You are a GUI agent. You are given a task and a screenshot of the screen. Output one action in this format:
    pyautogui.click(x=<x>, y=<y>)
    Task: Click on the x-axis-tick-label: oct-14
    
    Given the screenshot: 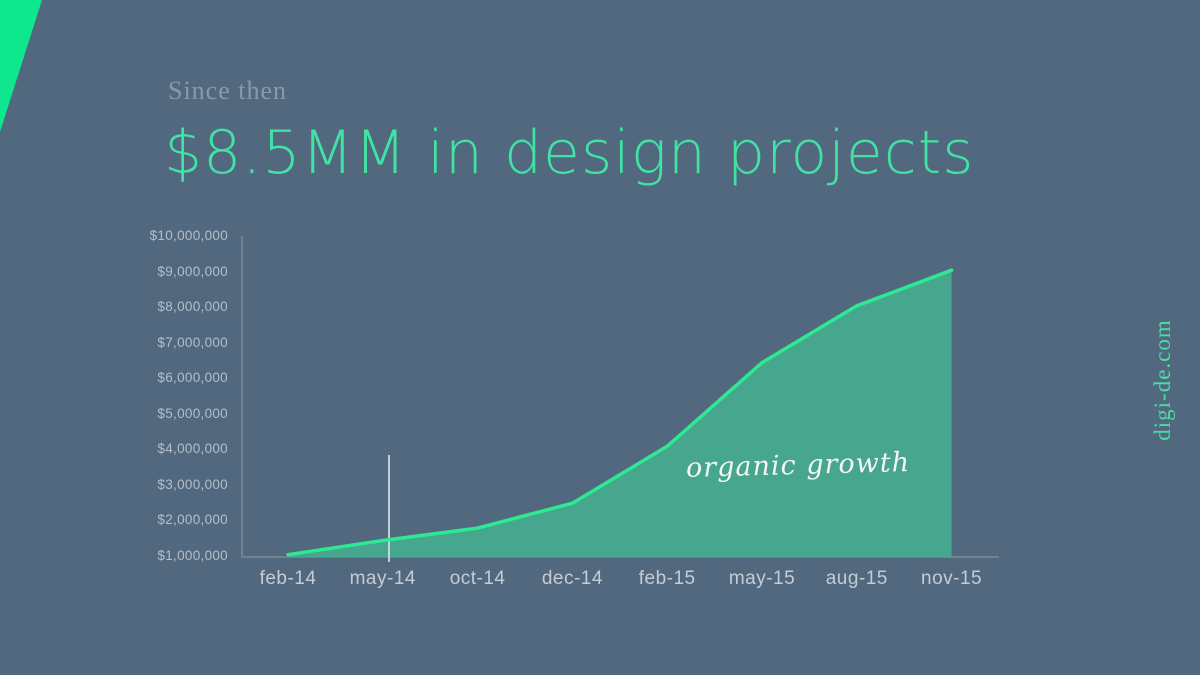 What is the action you would take?
    pyautogui.click(x=477, y=578)
    